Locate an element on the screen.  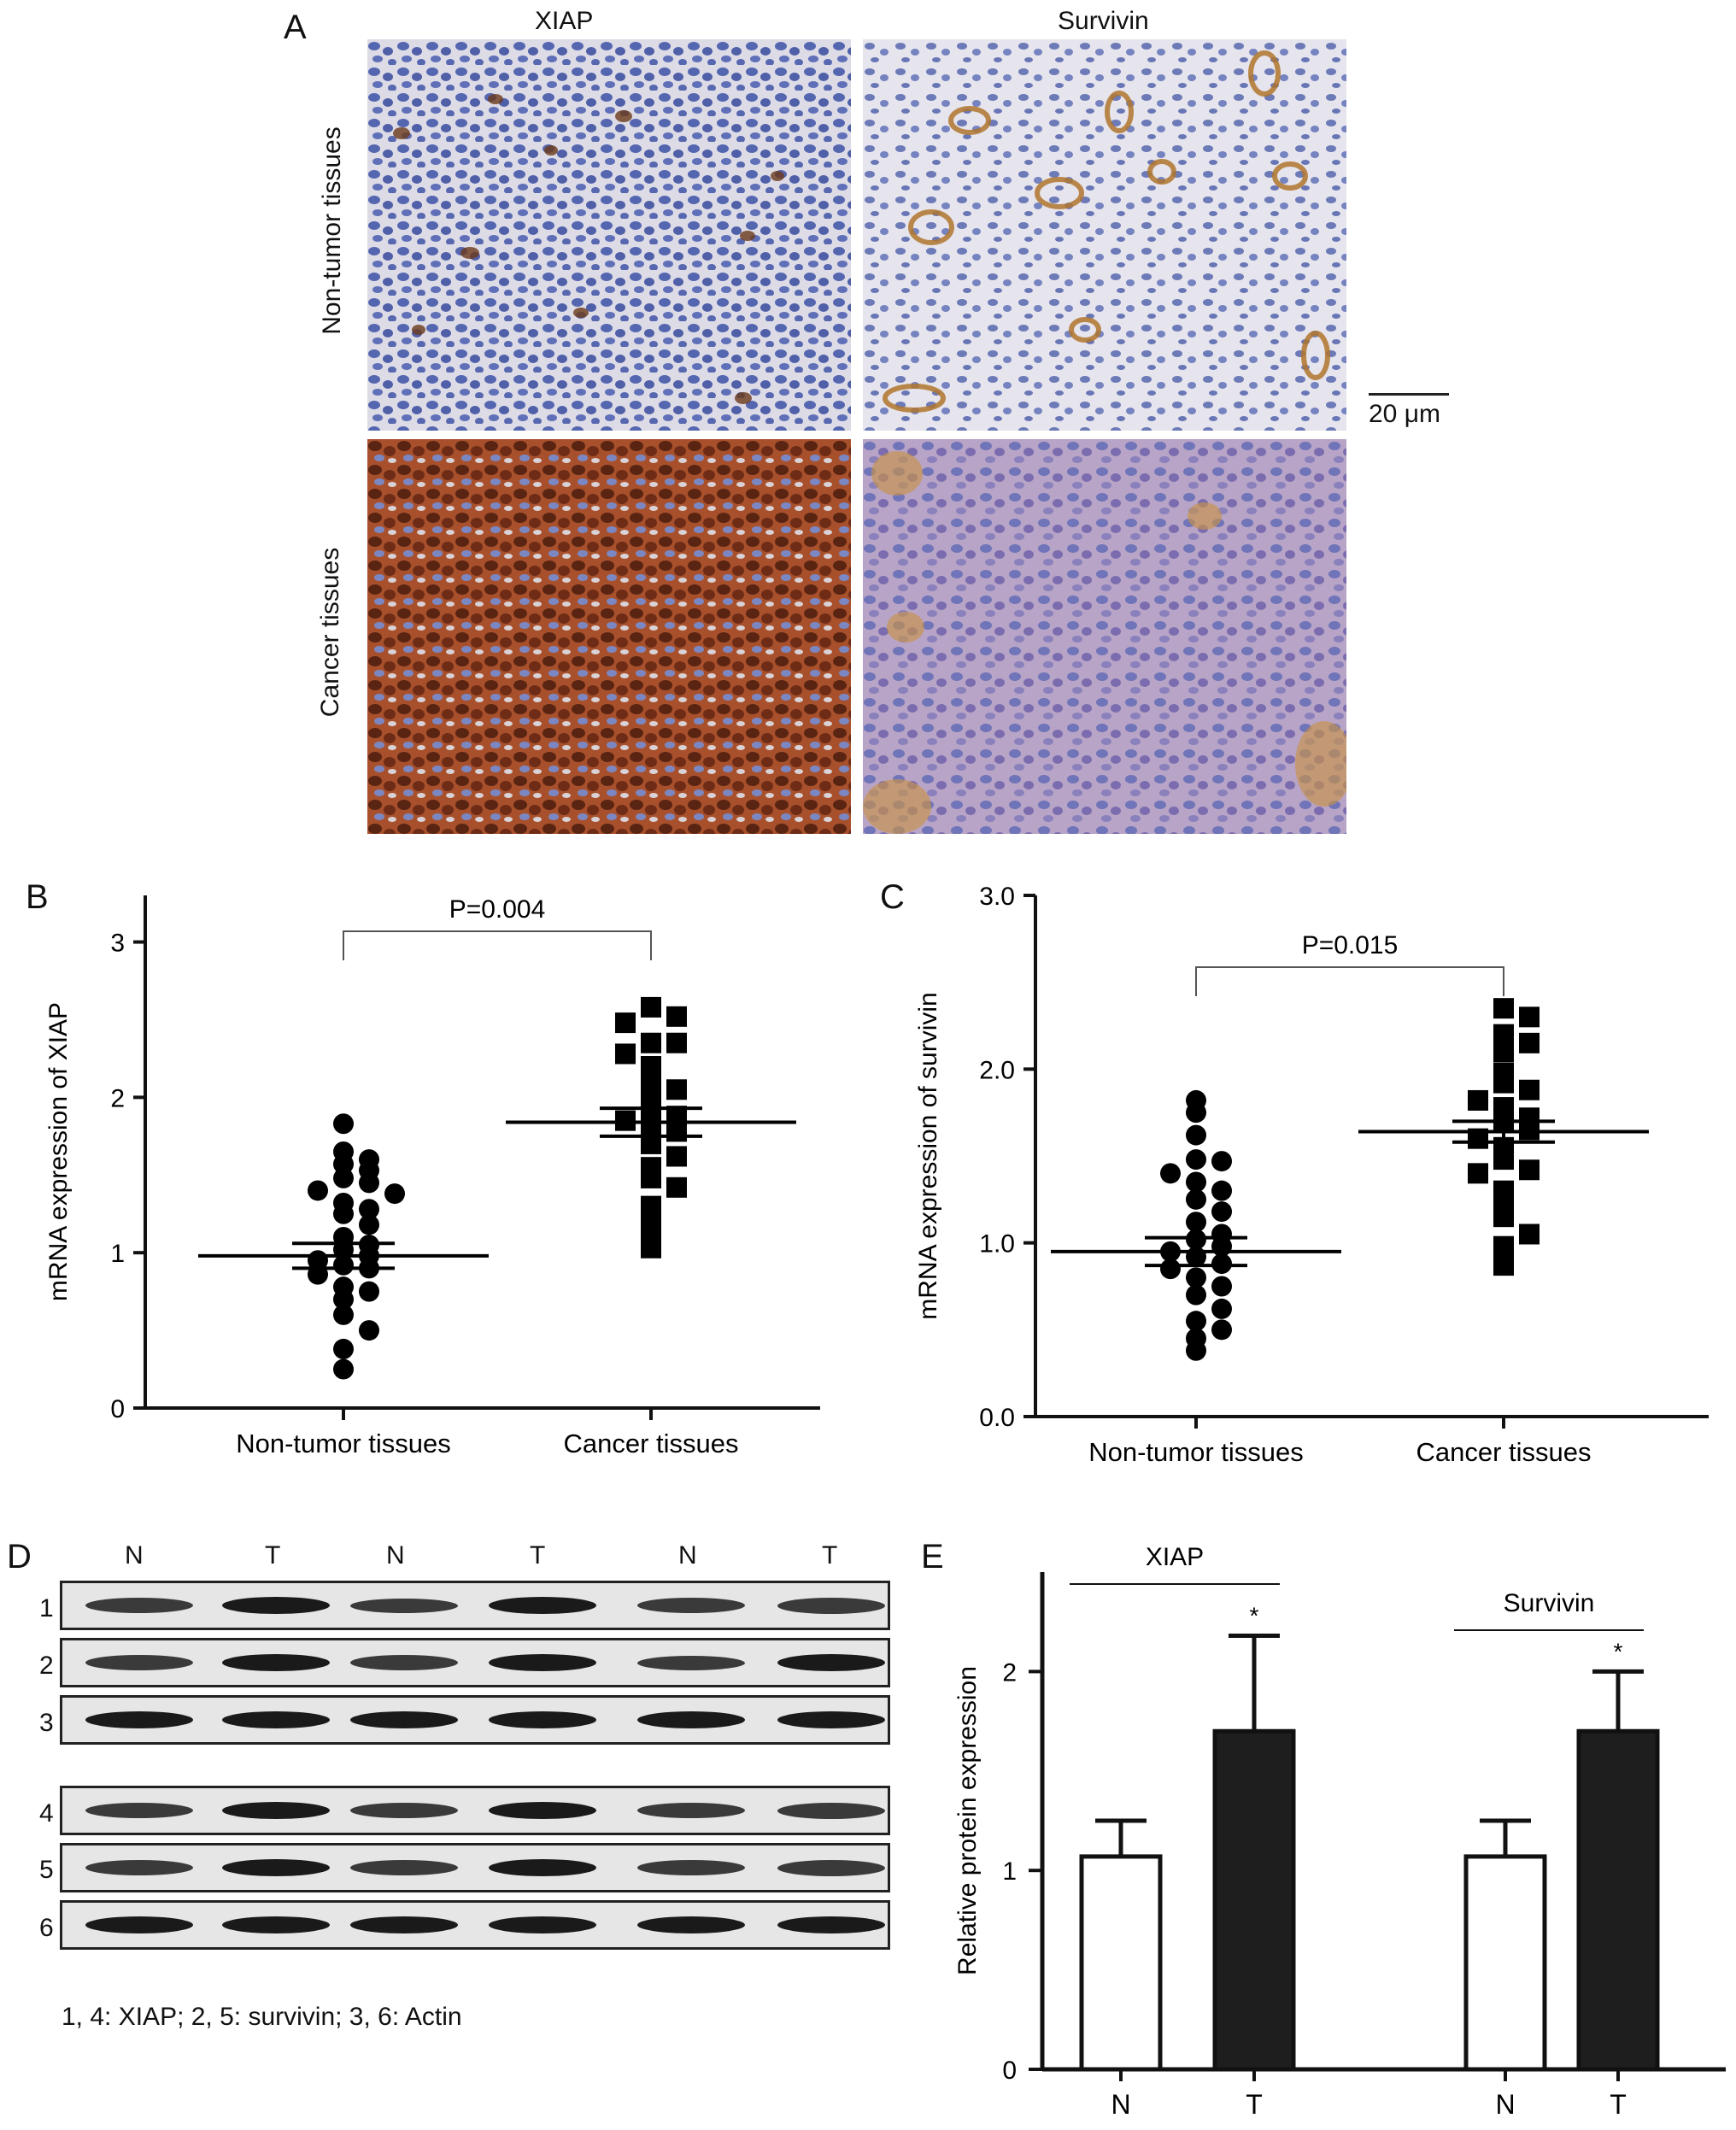
blot-caption: 1, 4: XIAP; 2, 5: survivin; 3, 6: Actin is located at coordinates (262, 2017).